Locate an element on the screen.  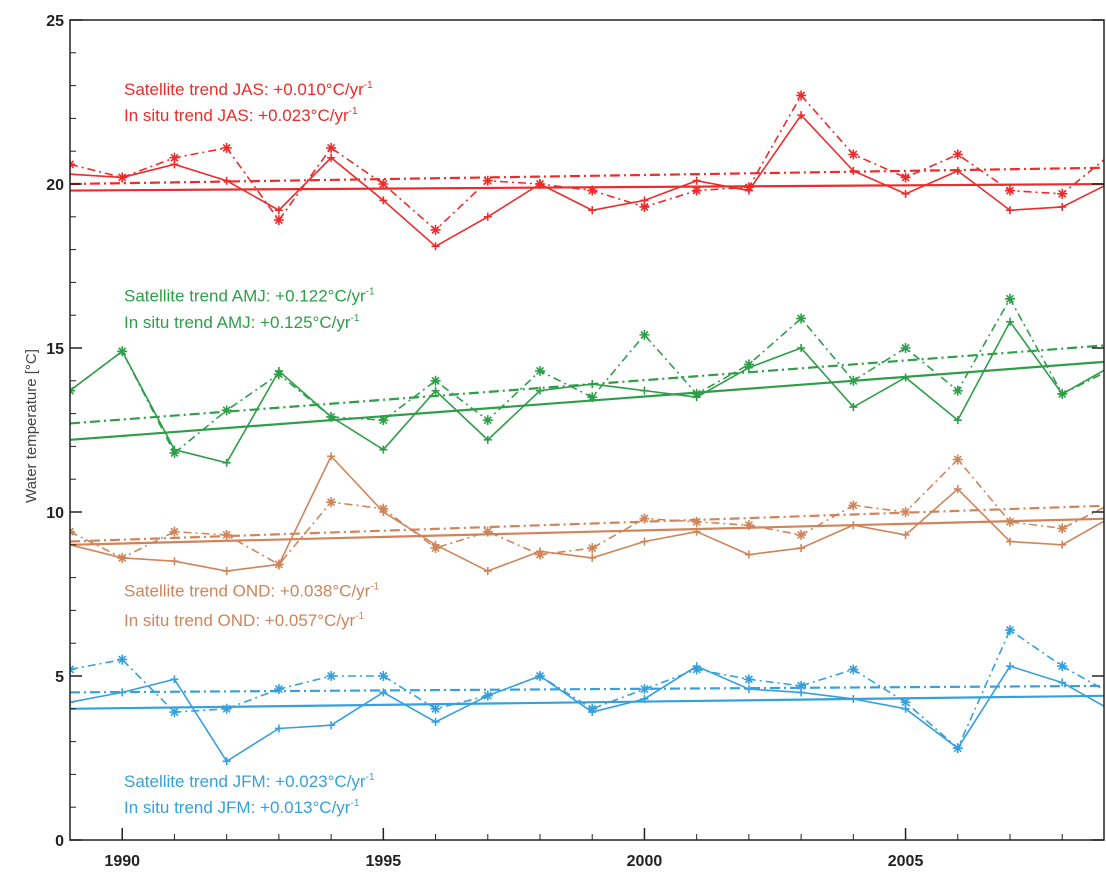
y-tick-label: 0 is located at coordinates (59, 841).